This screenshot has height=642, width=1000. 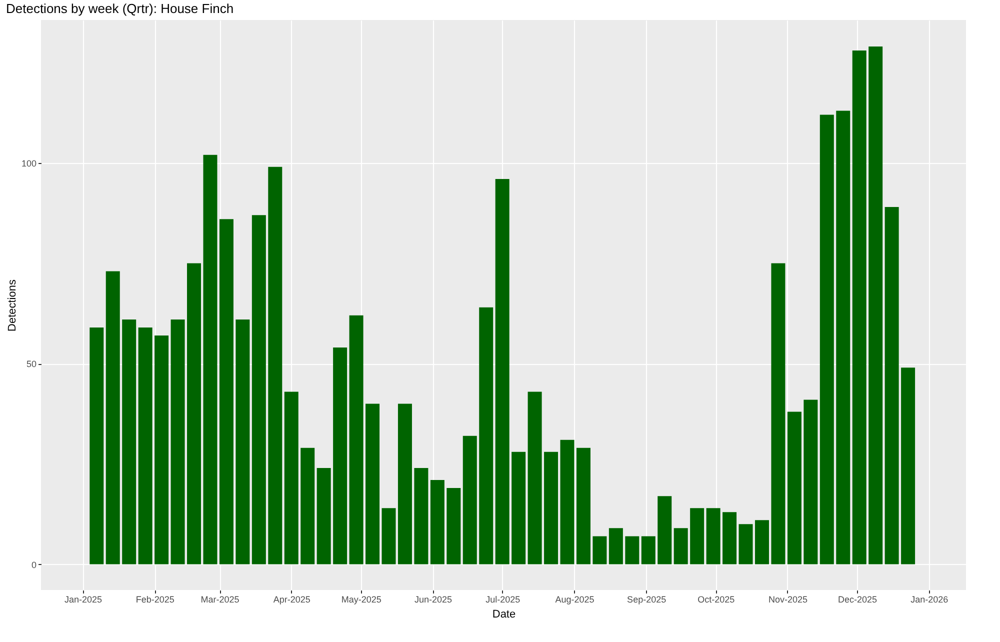 I want to click on x-tick-label: Nov-2025, so click(x=788, y=599).